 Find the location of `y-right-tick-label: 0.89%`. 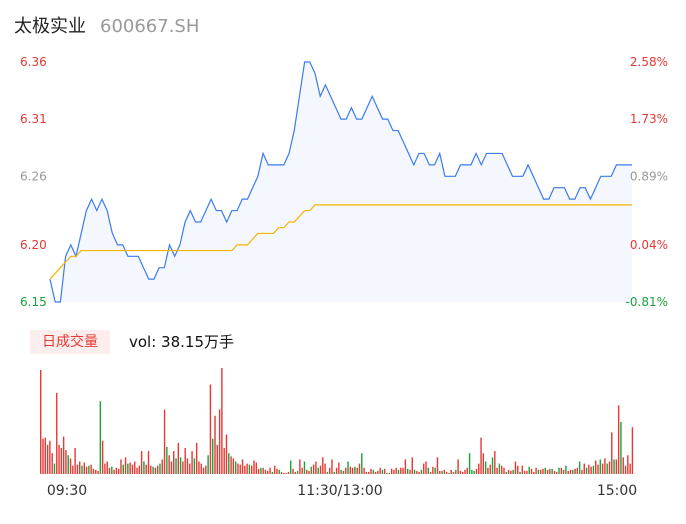

y-right-tick-label: 0.89% is located at coordinates (649, 176).